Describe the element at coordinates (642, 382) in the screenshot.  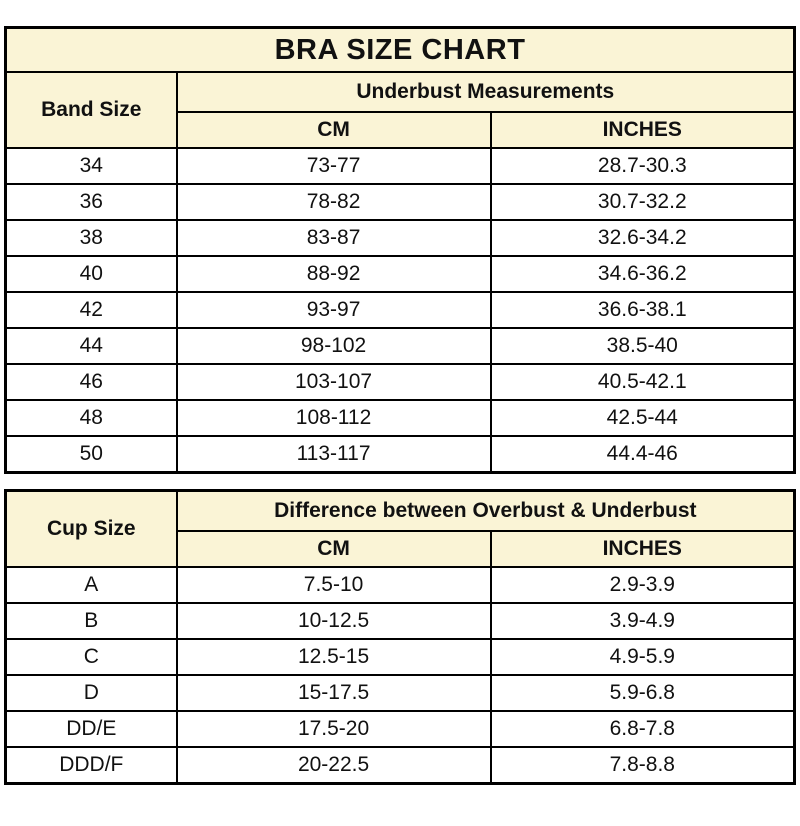
I see `inches-value-cell: 40.5-42.1` at that location.